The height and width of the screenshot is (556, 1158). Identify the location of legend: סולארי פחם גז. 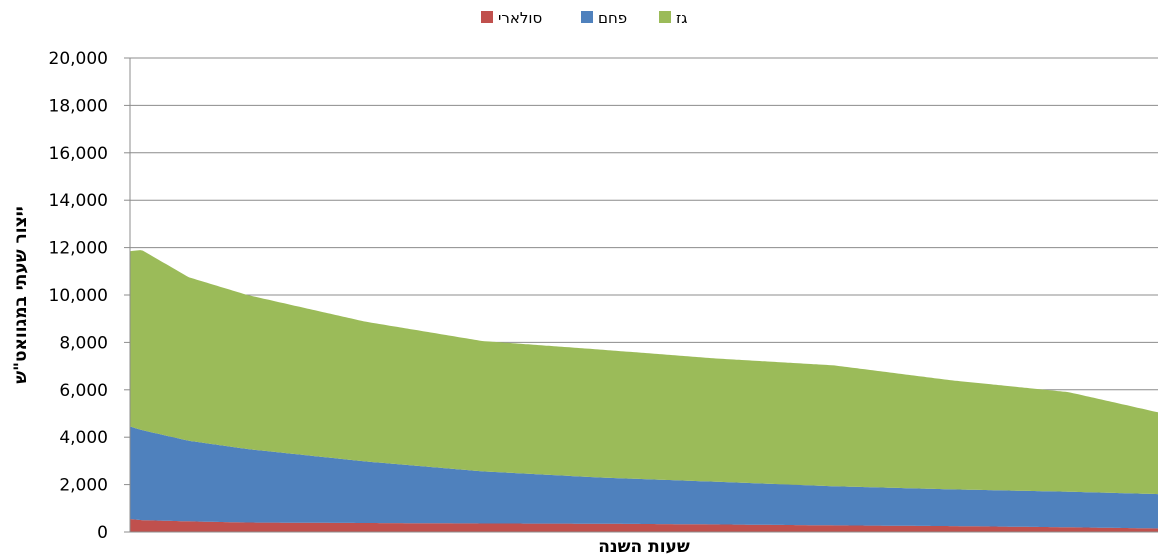
(584, 18).